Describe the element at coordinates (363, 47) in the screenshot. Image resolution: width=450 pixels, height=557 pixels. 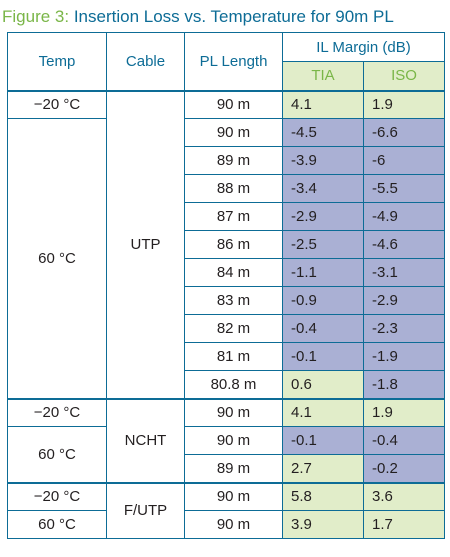
I see `header-il-margin: IL Margin (dB)` at that location.